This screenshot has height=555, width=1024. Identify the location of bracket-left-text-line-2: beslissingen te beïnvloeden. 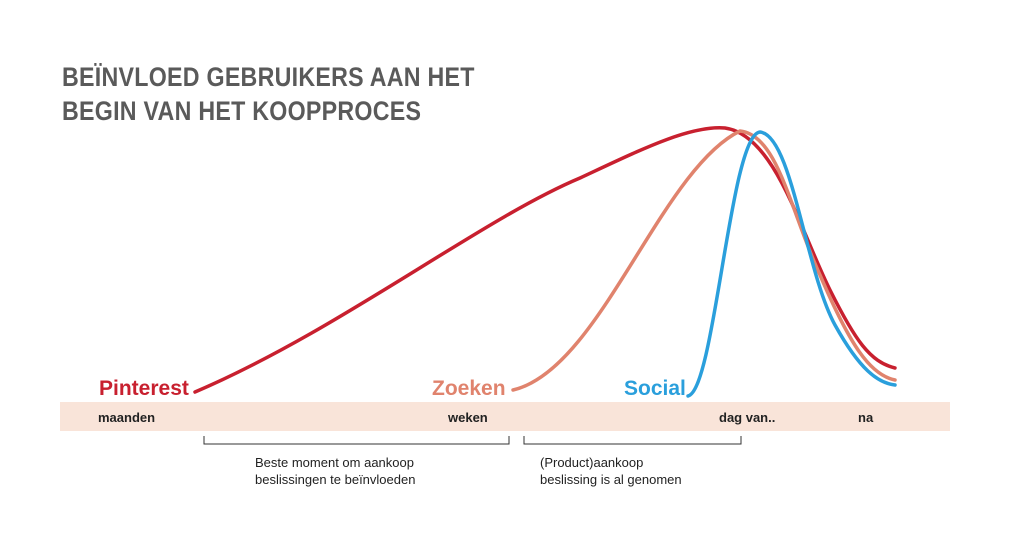
(335, 479).